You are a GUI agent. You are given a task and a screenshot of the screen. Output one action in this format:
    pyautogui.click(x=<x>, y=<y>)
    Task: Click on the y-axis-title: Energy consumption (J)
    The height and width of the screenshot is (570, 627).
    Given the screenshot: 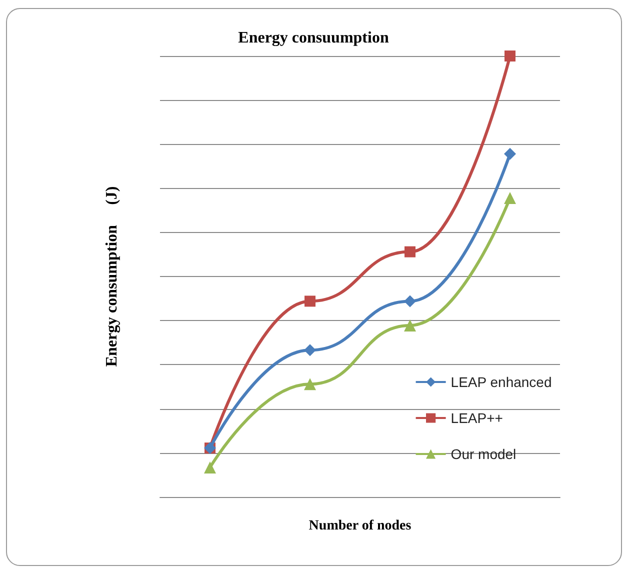 What is the action you would take?
    pyautogui.click(x=112, y=276)
    